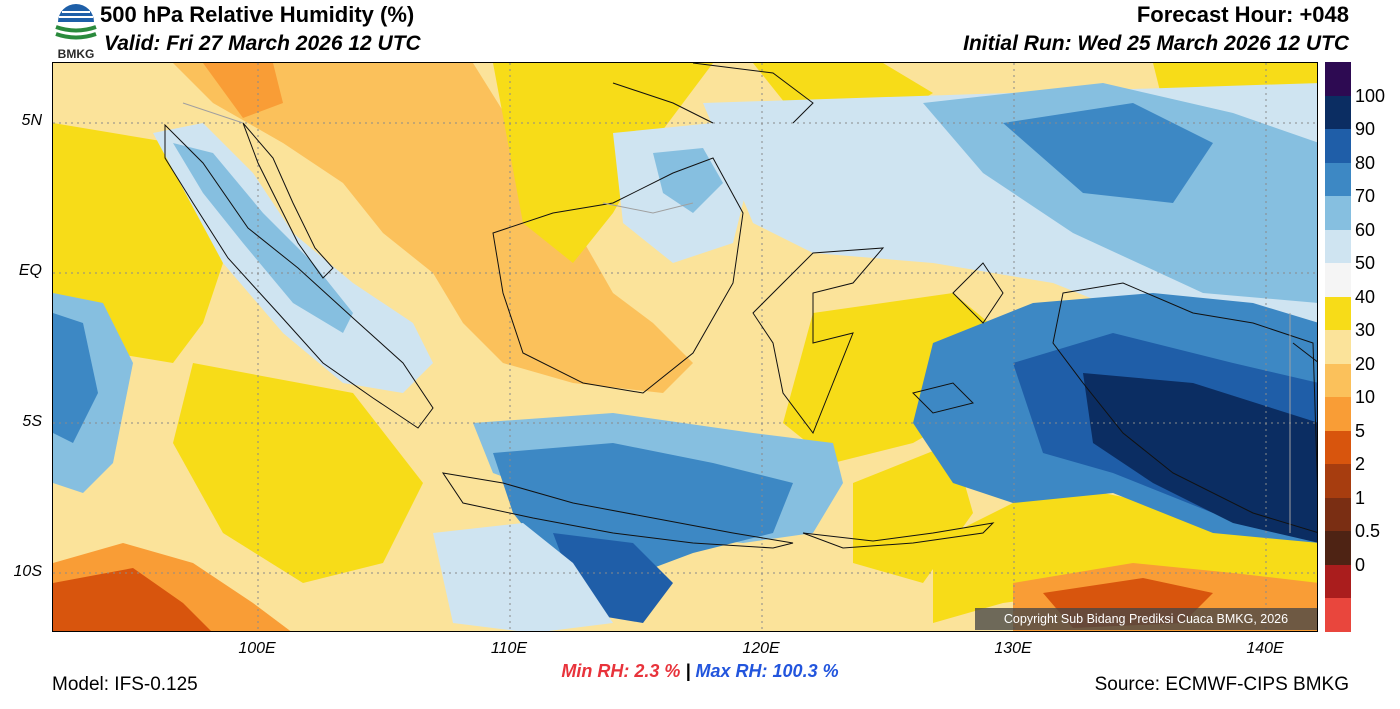 Image resolution: width=1400 pixels, height=709 pixels. Describe the element at coordinates (1365, 363) in the screenshot. I see `legend-label: 20` at that location.